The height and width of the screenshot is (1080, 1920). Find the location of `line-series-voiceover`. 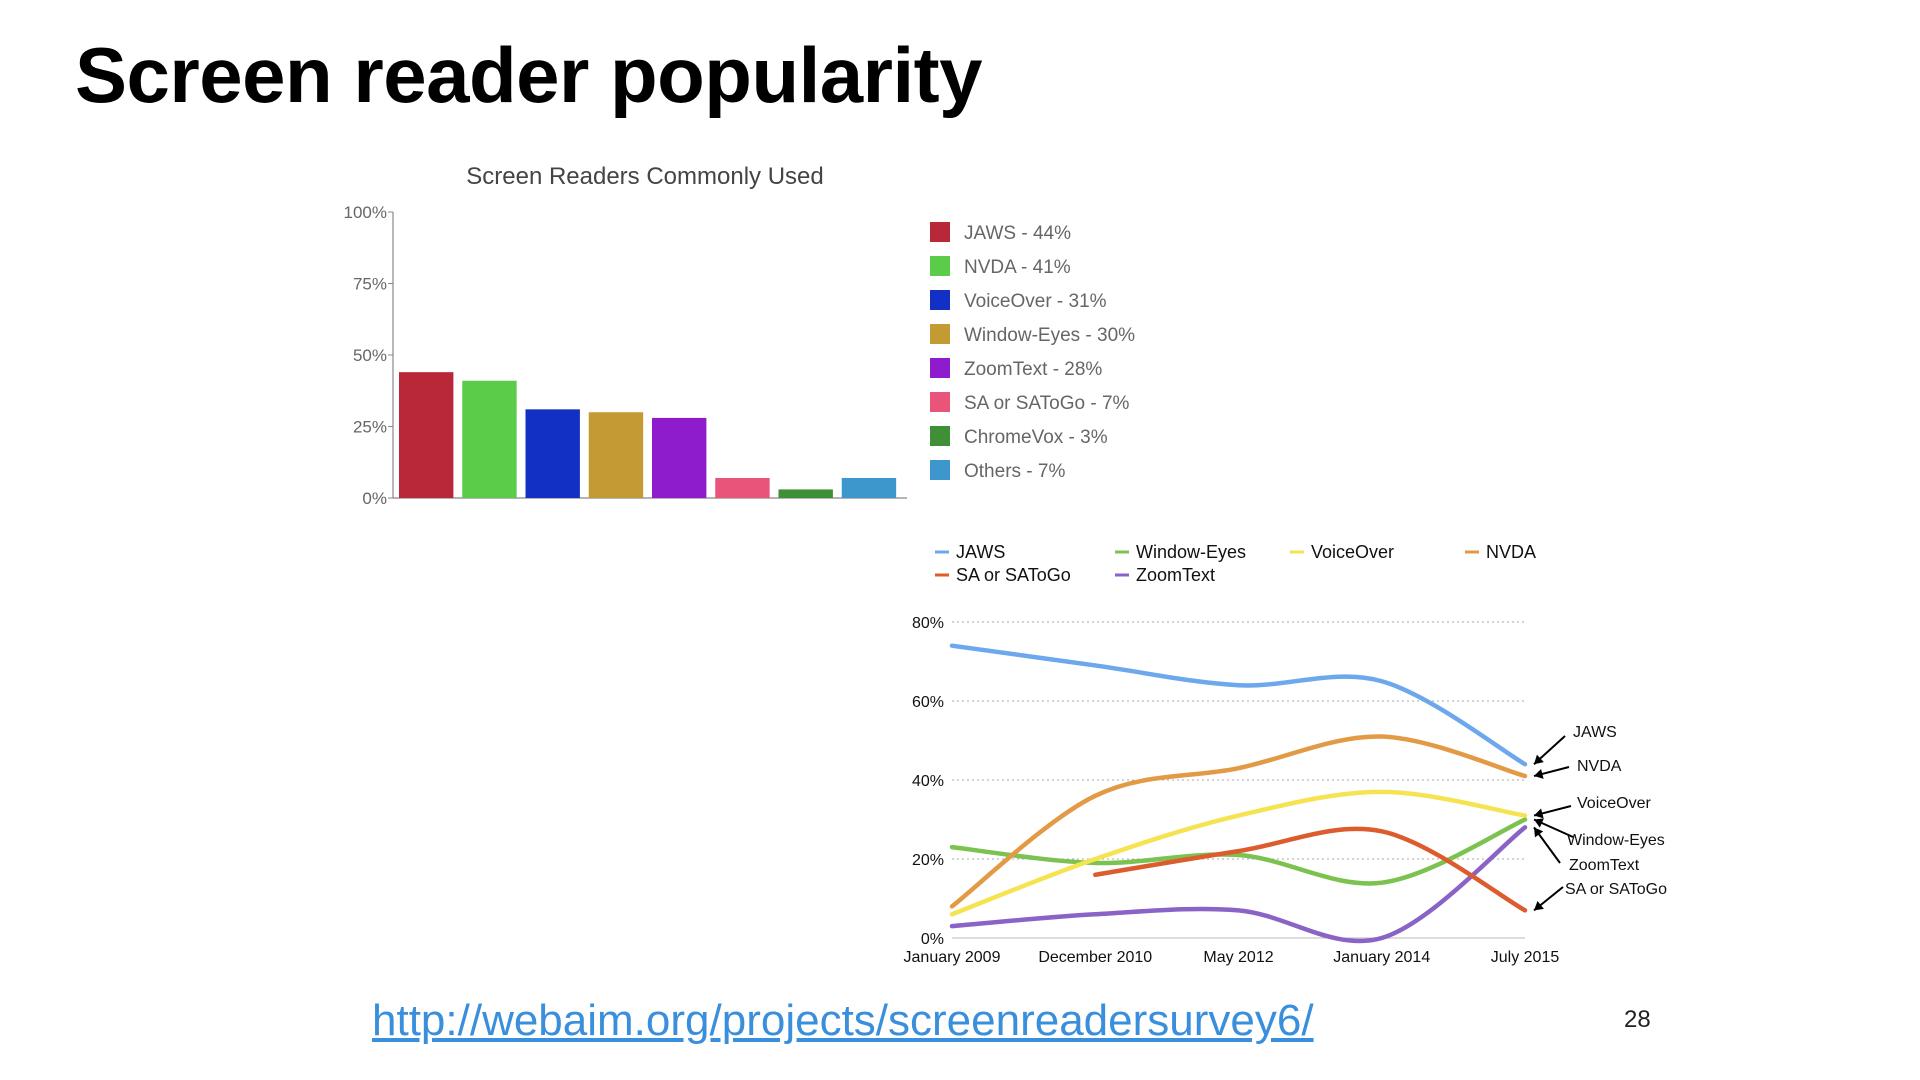

line-series-voiceover is located at coordinates (1238, 853).